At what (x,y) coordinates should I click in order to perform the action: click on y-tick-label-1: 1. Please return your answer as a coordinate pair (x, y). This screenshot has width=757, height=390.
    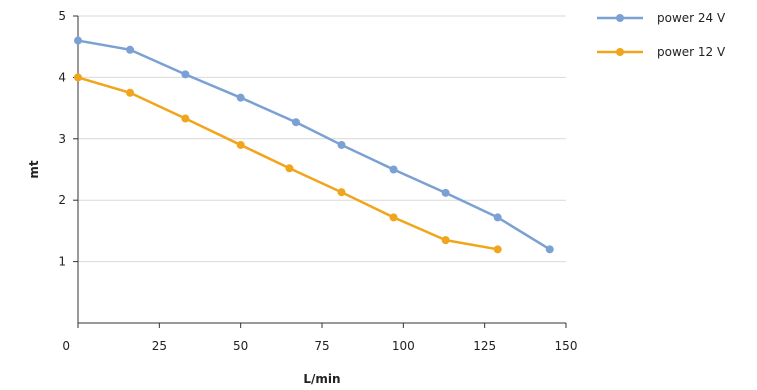
    Looking at the image, I should click on (62, 262).